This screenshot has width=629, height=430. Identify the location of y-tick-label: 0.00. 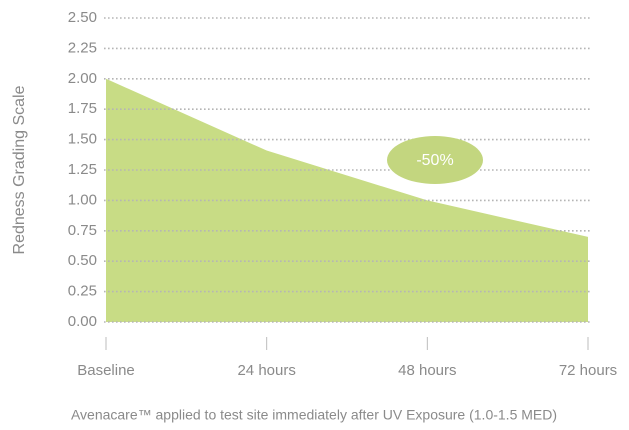
(82, 321).